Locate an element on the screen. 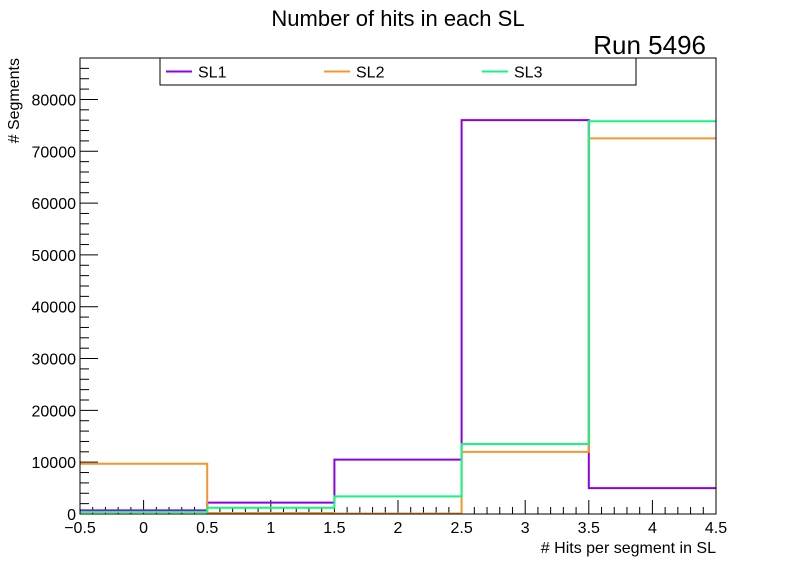  y-tick-label: 30000 is located at coordinates (54, 360).